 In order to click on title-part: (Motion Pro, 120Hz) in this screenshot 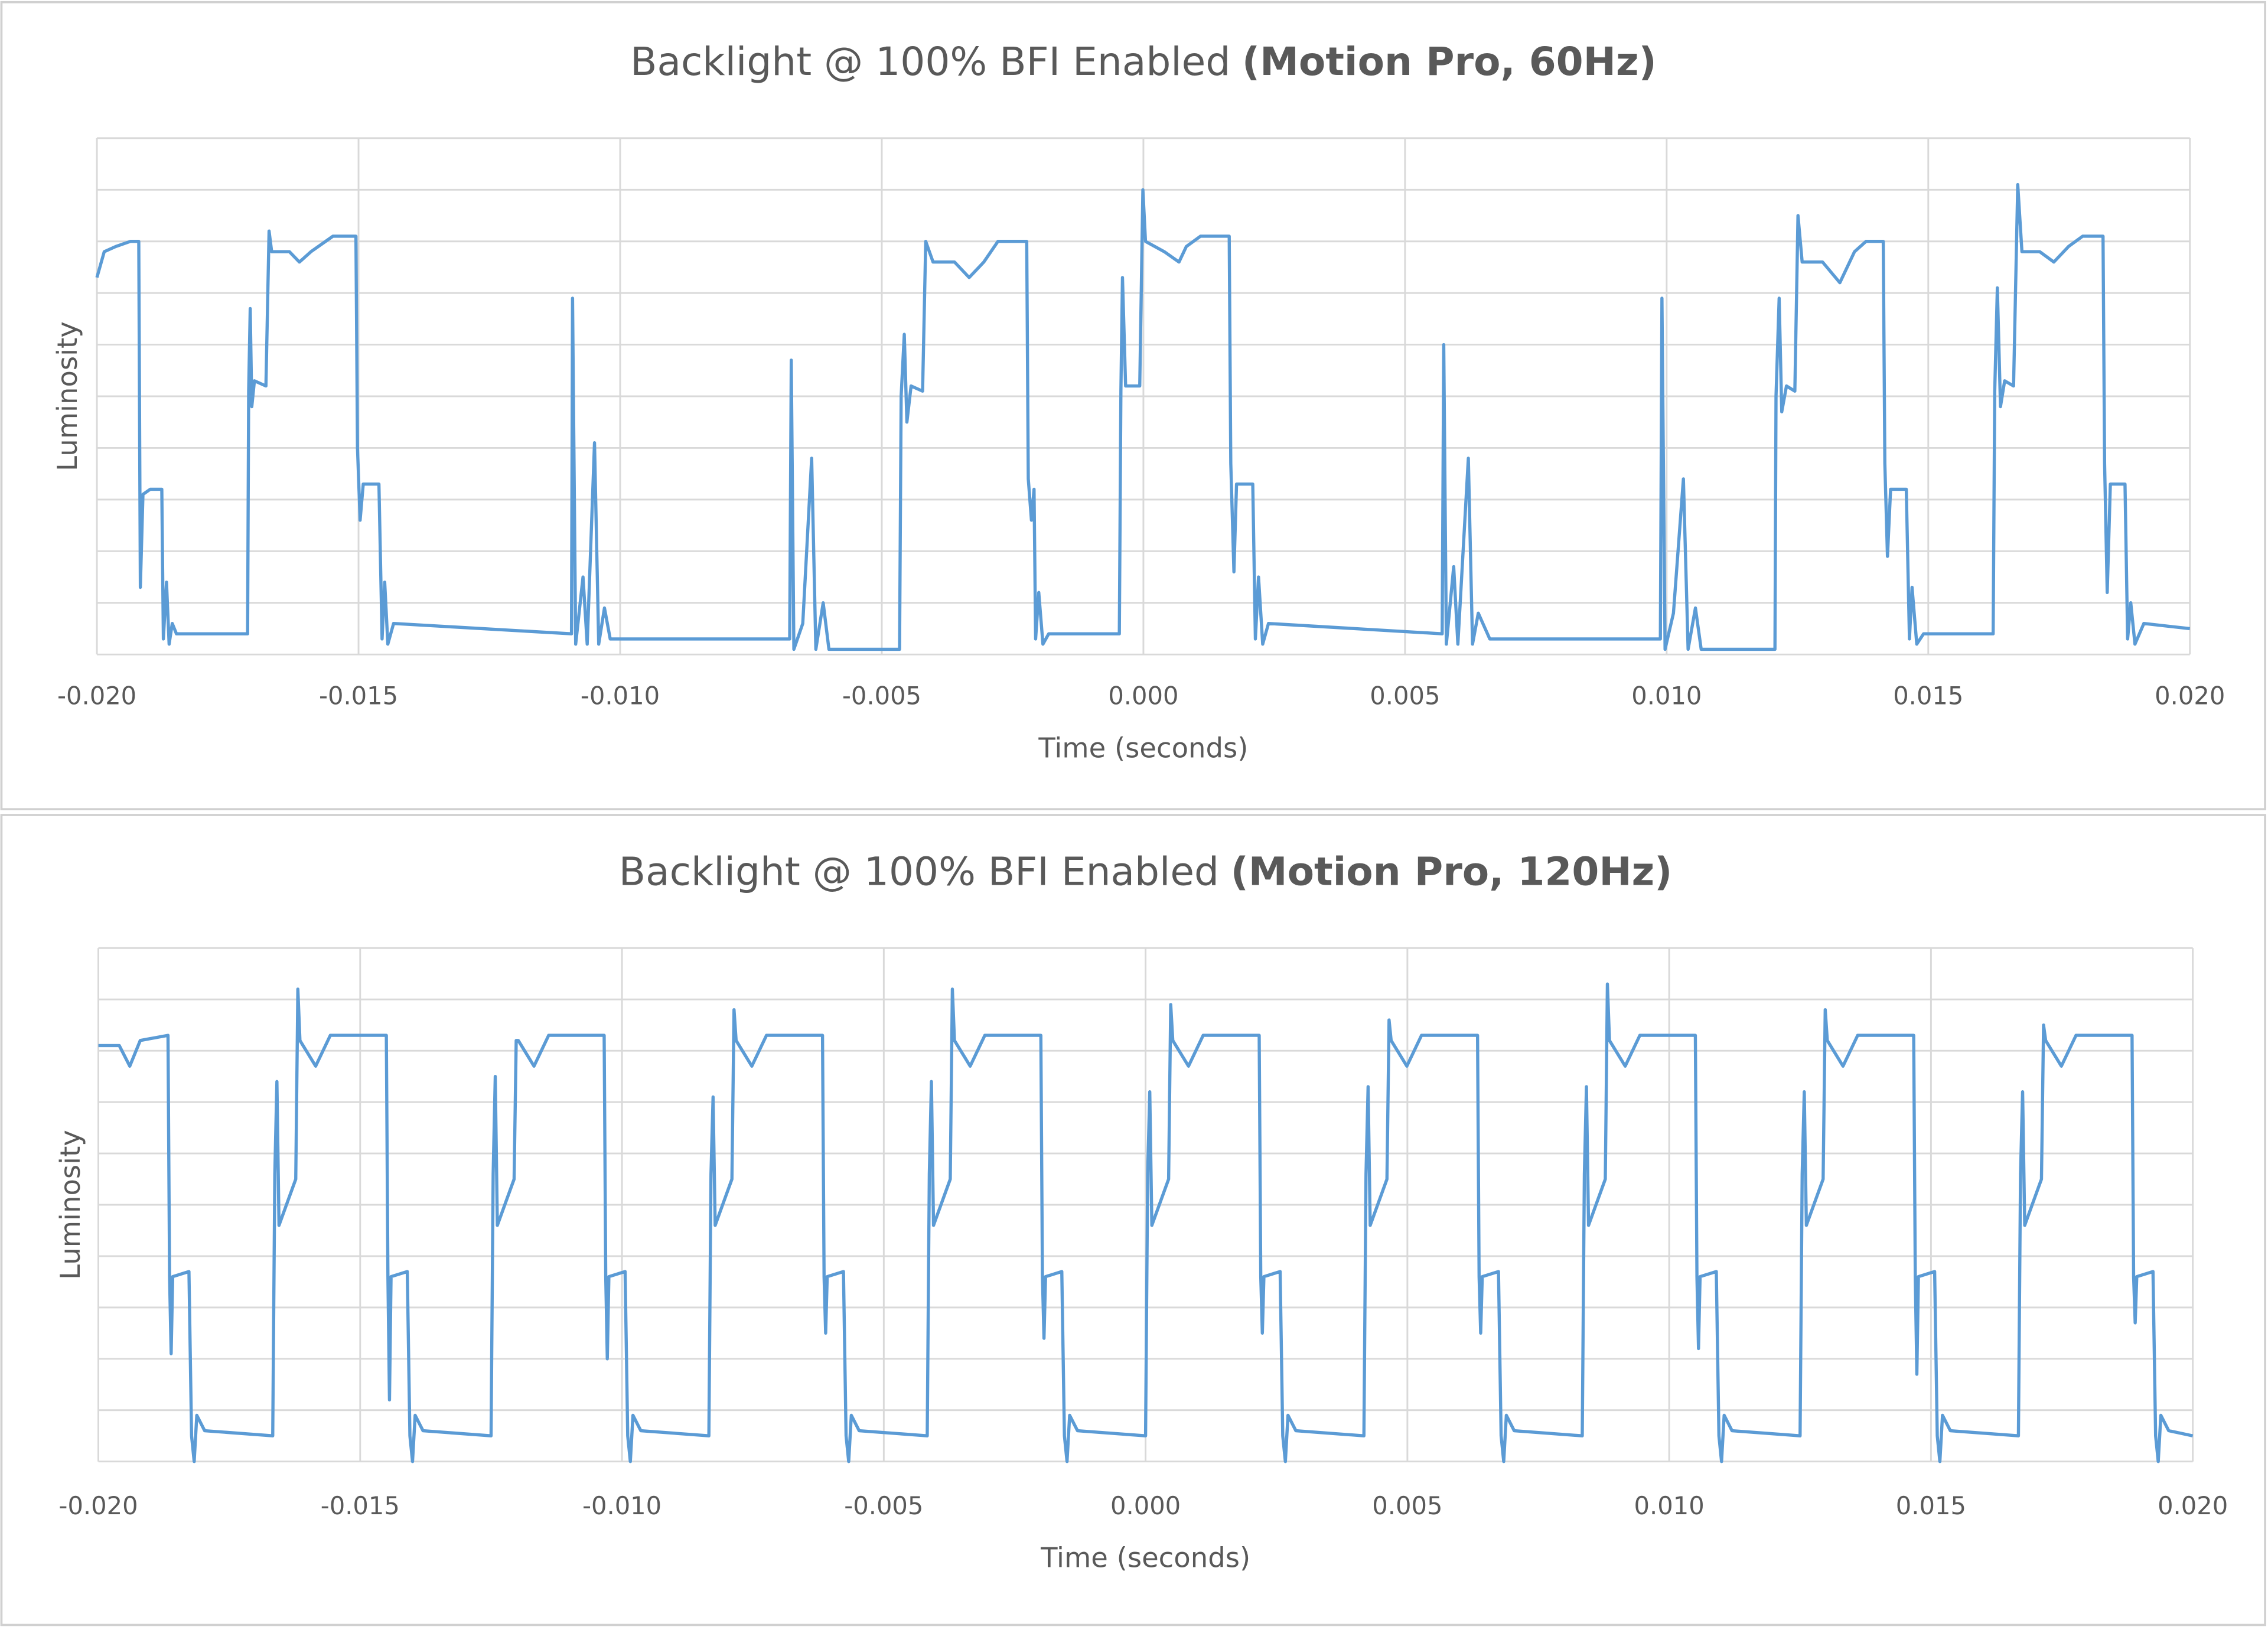, I will do `click(1452, 871)`.